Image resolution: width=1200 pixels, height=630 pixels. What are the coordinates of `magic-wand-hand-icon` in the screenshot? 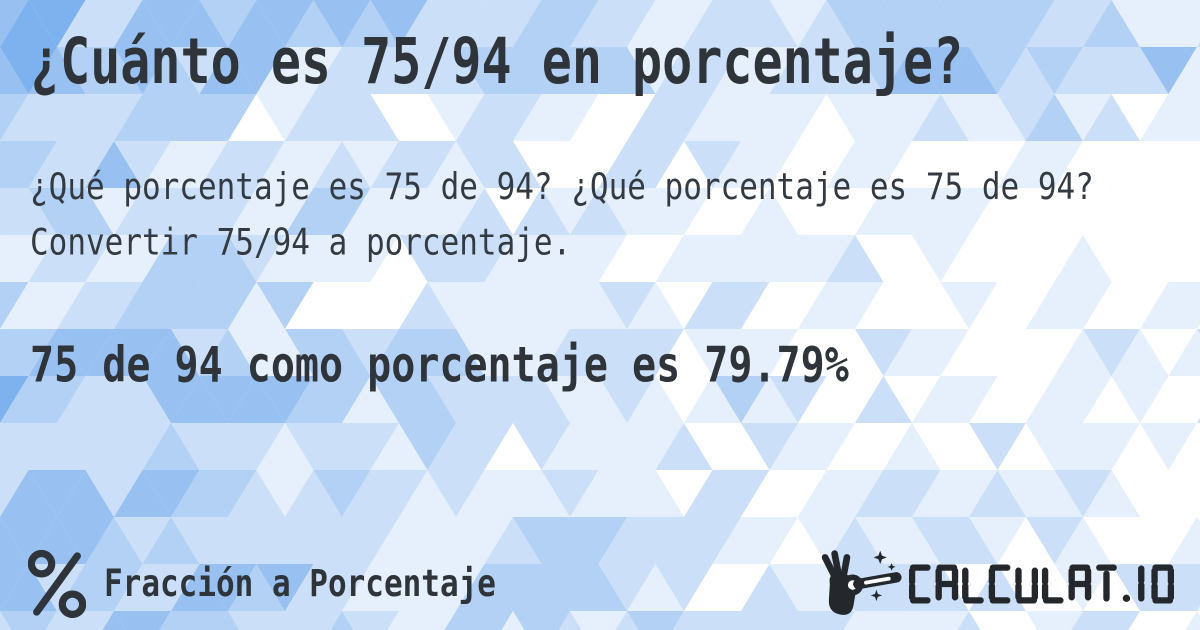 It's located at (861, 582).